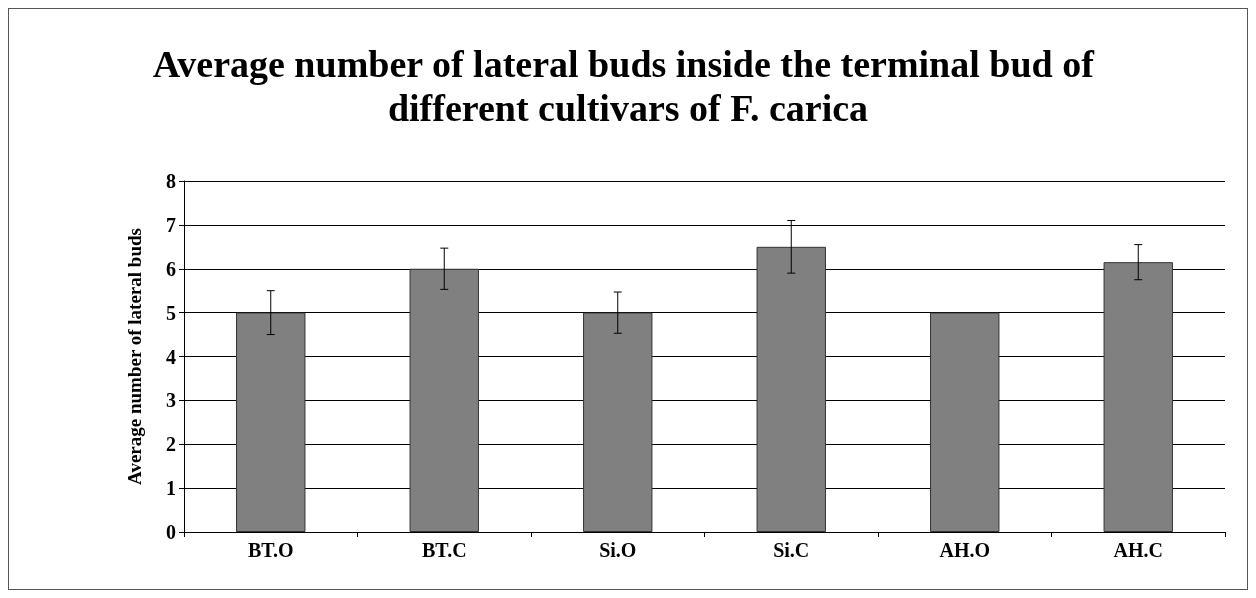 The width and height of the screenshot is (1256, 598). Describe the element at coordinates (628, 86) in the screenshot. I see `chart-title: Average number of lateral buds inside the terminal bud of different cultivars of F. carica` at that location.